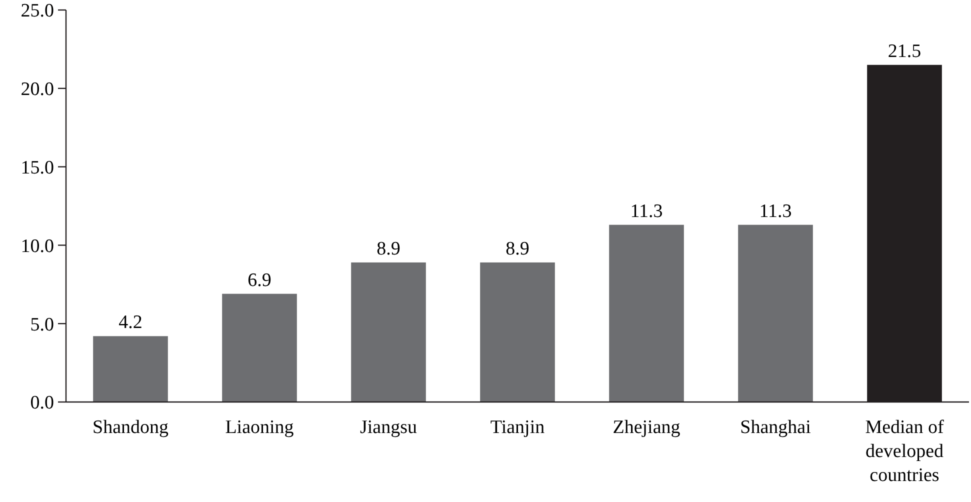 The height and width of the screenshot is (502, 971). Describe the element at coordinates (775, 427) in the screenshot. I see `x-tick-label: Shanghai` at that location.